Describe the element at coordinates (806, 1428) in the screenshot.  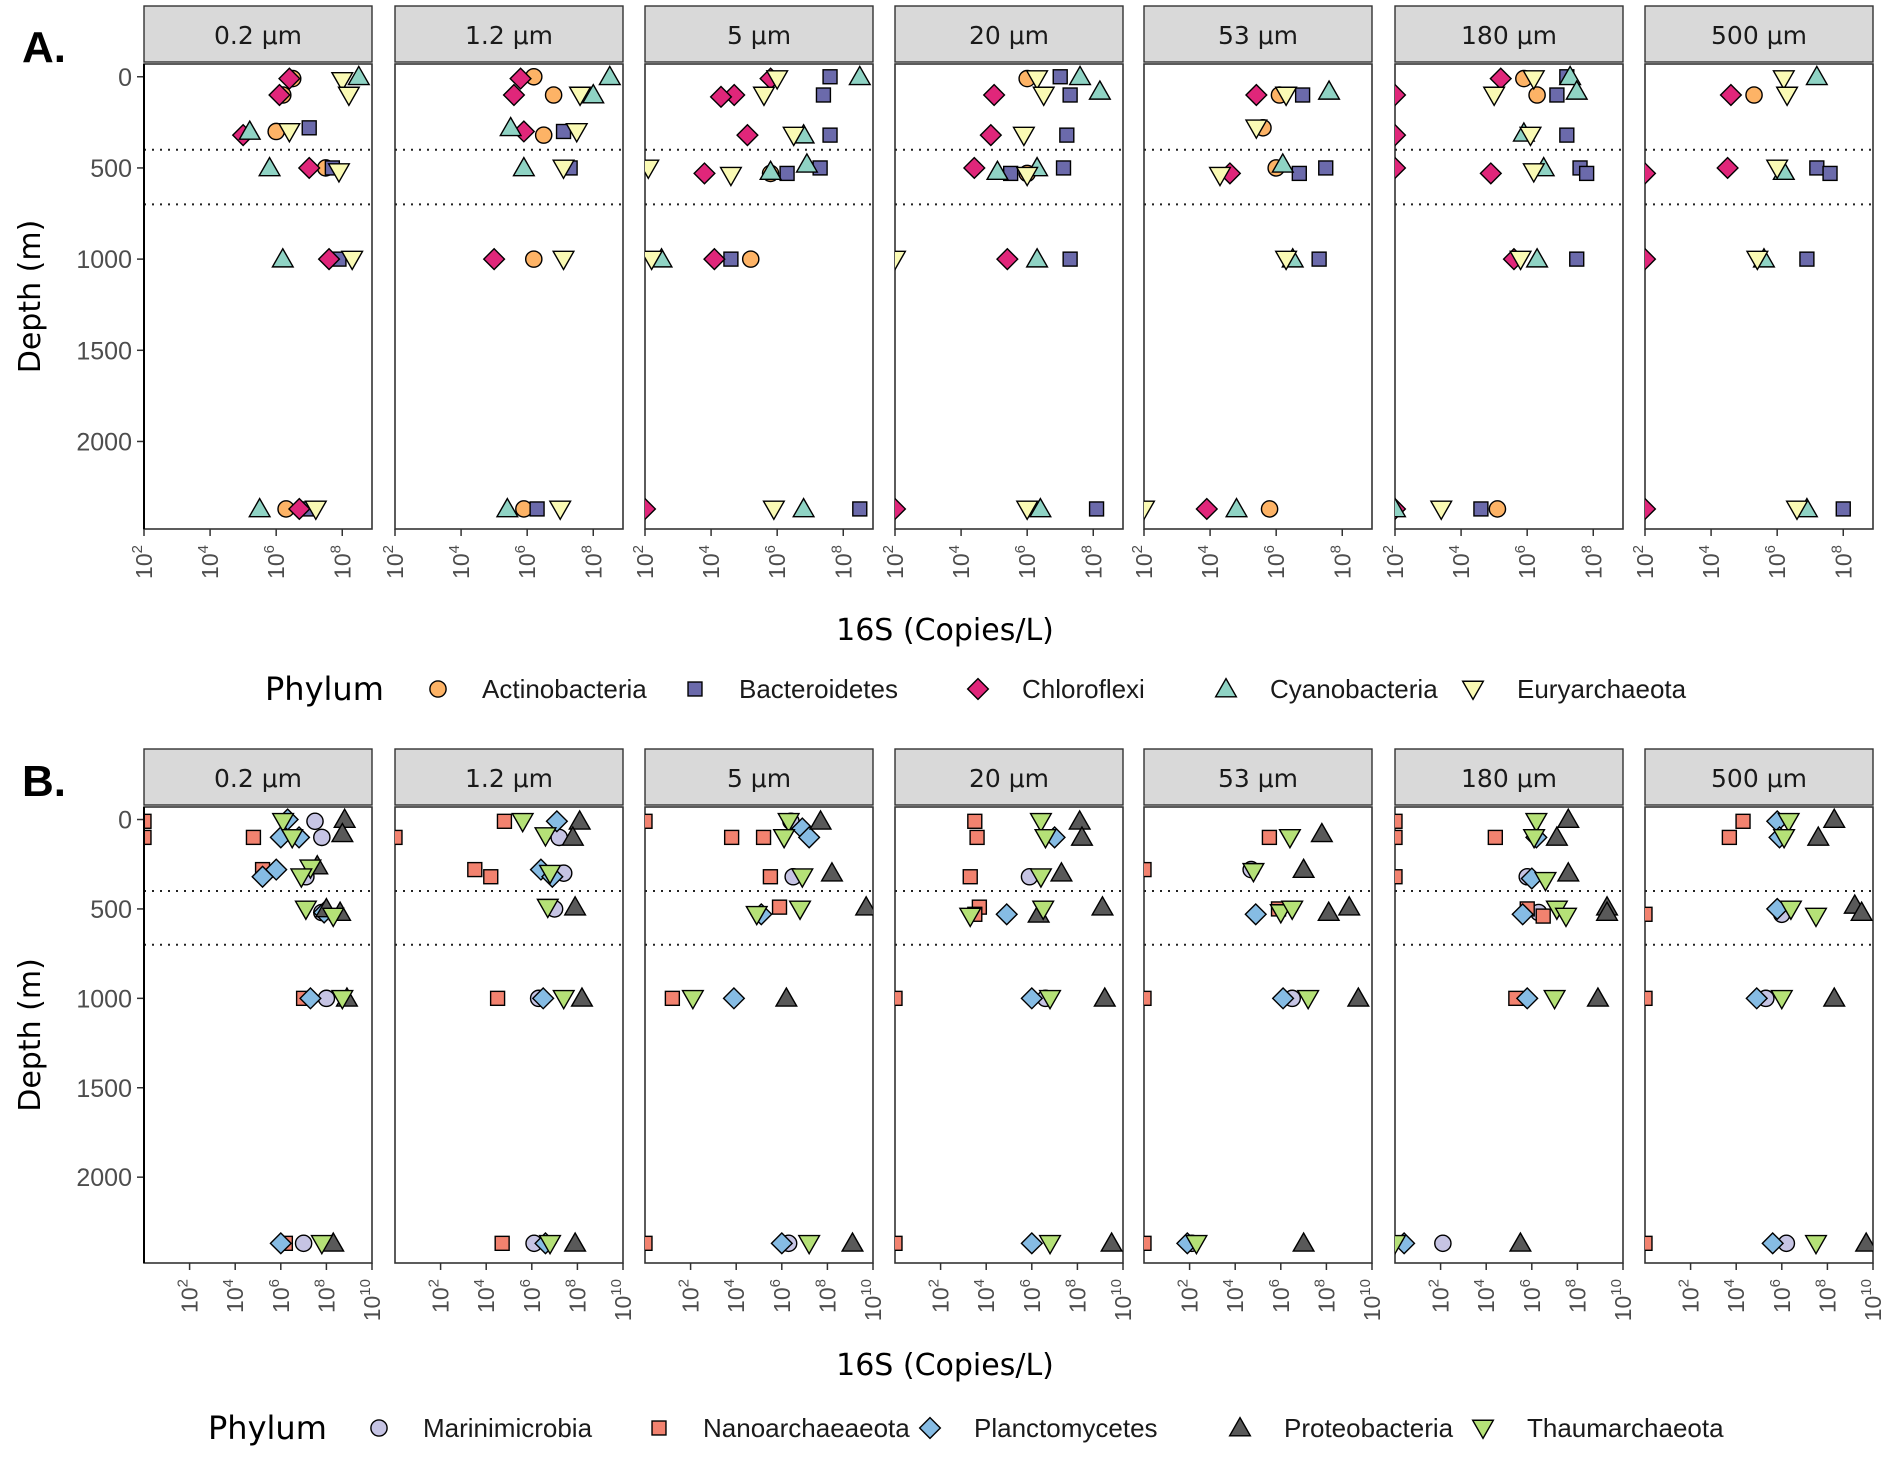
I see `legend-label: Nanoarchaeaeota` at that location.